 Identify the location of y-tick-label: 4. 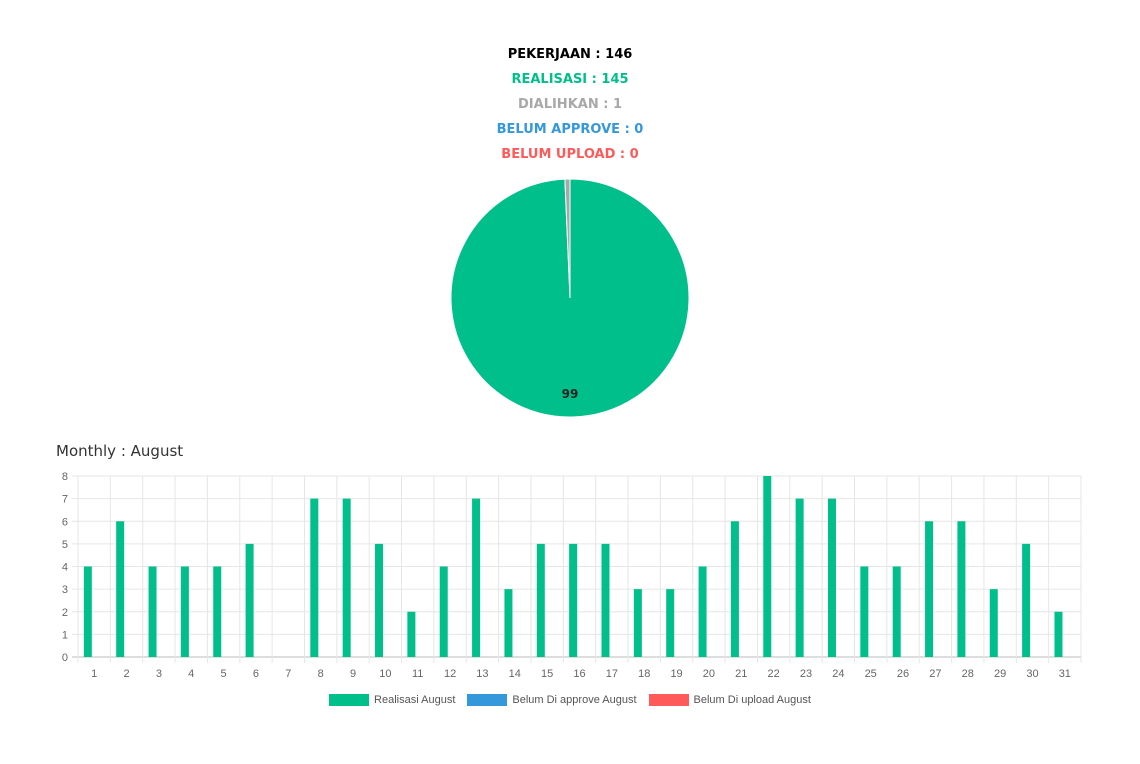
(65, 568).